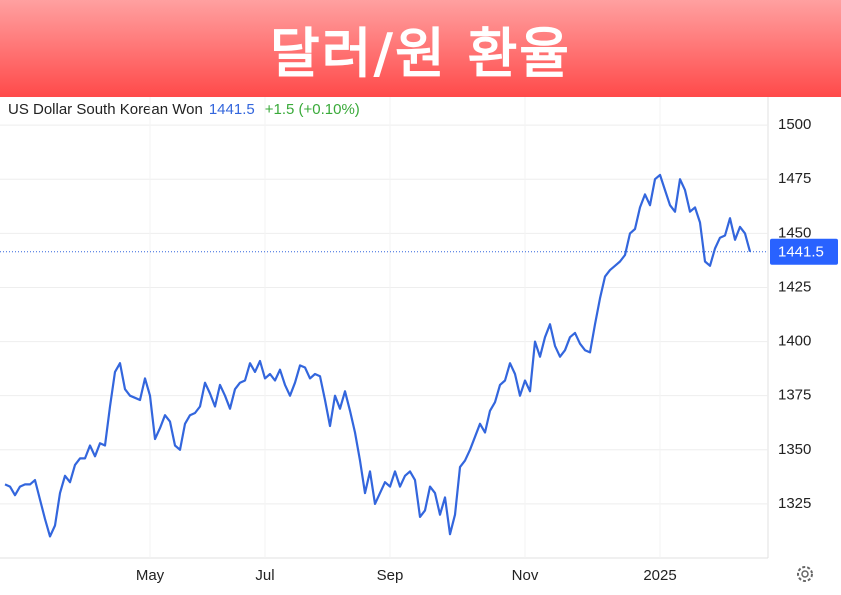 This screenshot has height=595, width=841. What do you see at coordinates (150, 575) in the screenshot?
I see `x-tick-label: May` at bounding box center [150, 575].